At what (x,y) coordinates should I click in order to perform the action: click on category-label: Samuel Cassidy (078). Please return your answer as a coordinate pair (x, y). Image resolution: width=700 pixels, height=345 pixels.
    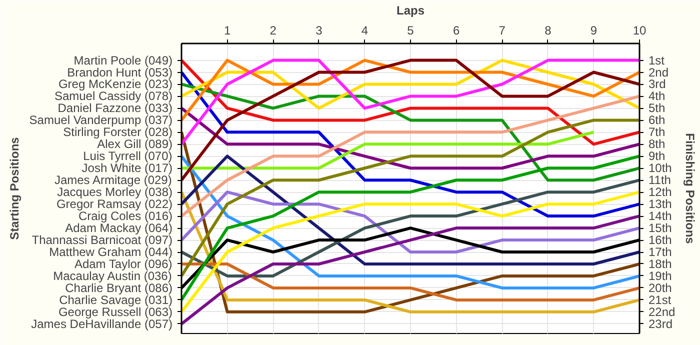
    Looking at the image, I should click on (113, 96).